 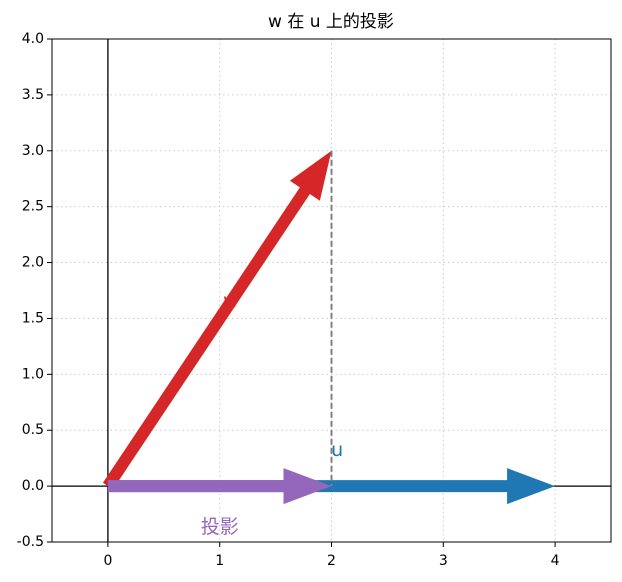 I want to click on y-tick-label: 3.0, so click(x=33, y=151).